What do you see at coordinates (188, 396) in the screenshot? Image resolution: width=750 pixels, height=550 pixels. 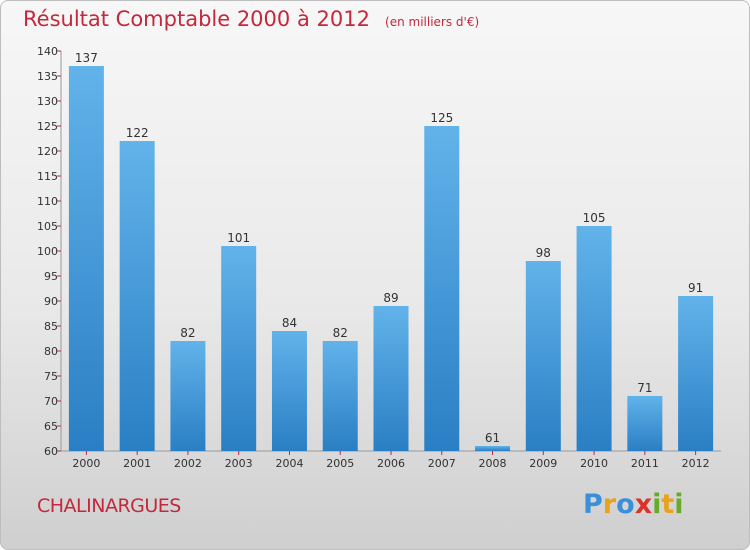 I see `bar-2002` at bounding box center [188, 396].